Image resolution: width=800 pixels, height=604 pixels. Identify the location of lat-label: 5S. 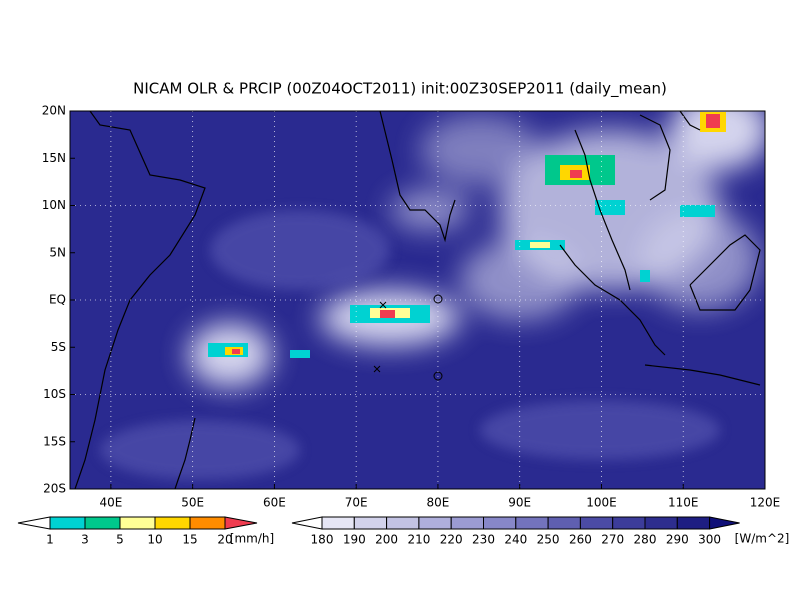
(58, 347).